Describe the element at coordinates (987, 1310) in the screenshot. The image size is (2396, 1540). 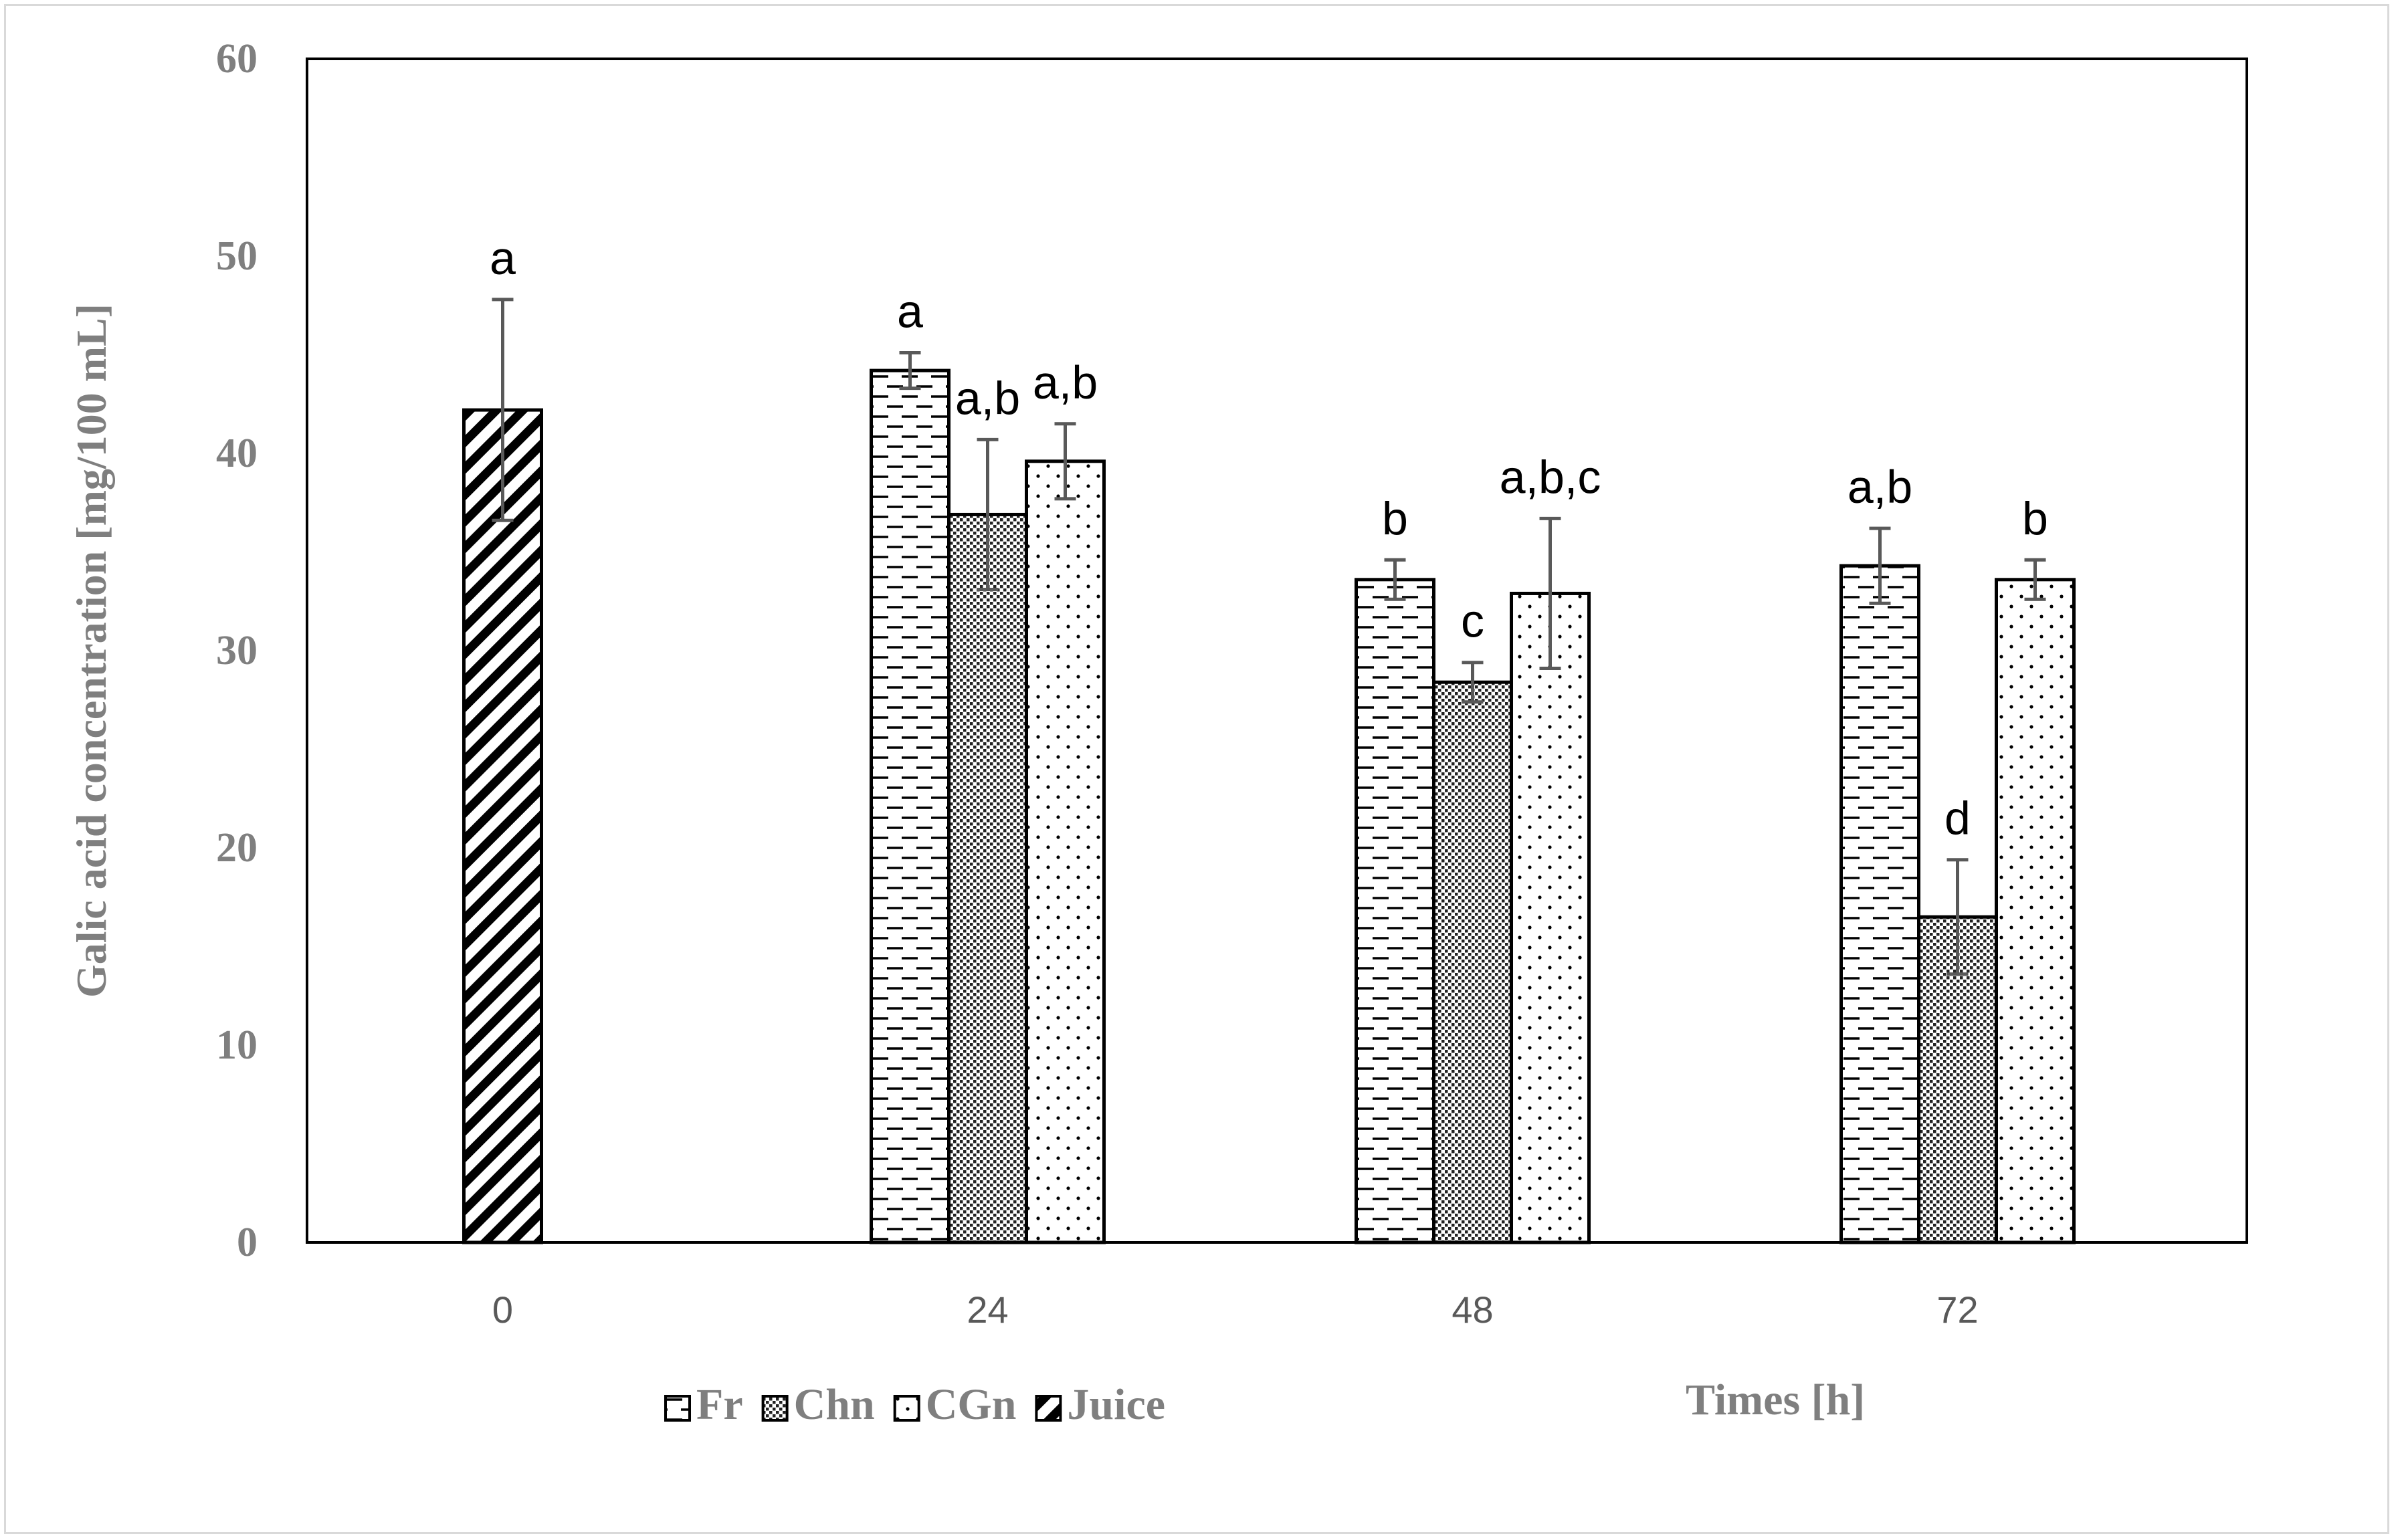
I see `x-tick-label: 24` at that location.